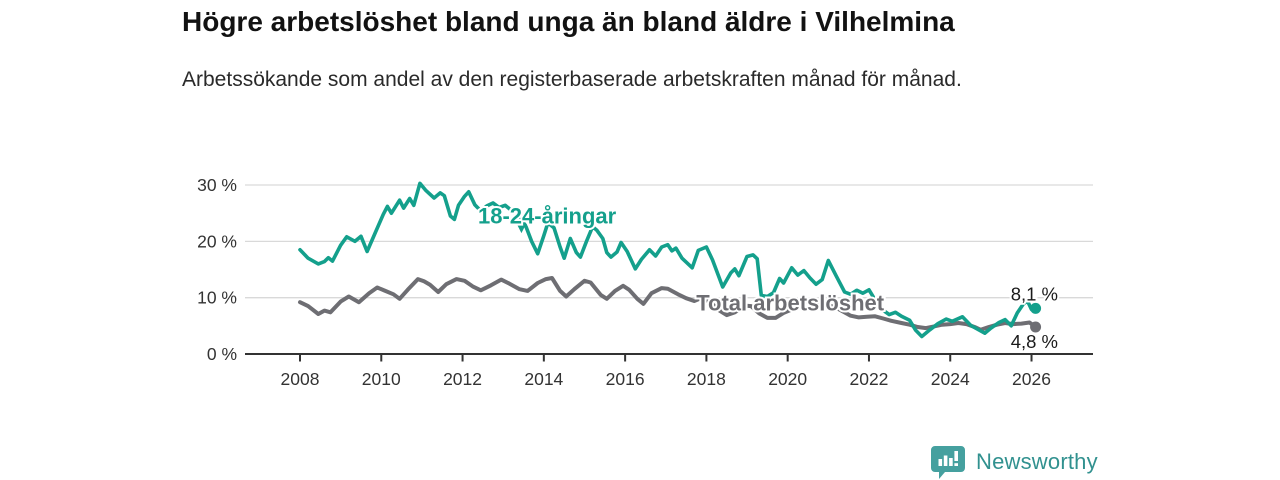 This screenshot has width=1280, height=480. Describe the element at coordinates (1037, 461) in the screenshot. I see `newsworthy-logo-text: Newsworthy` at that location.